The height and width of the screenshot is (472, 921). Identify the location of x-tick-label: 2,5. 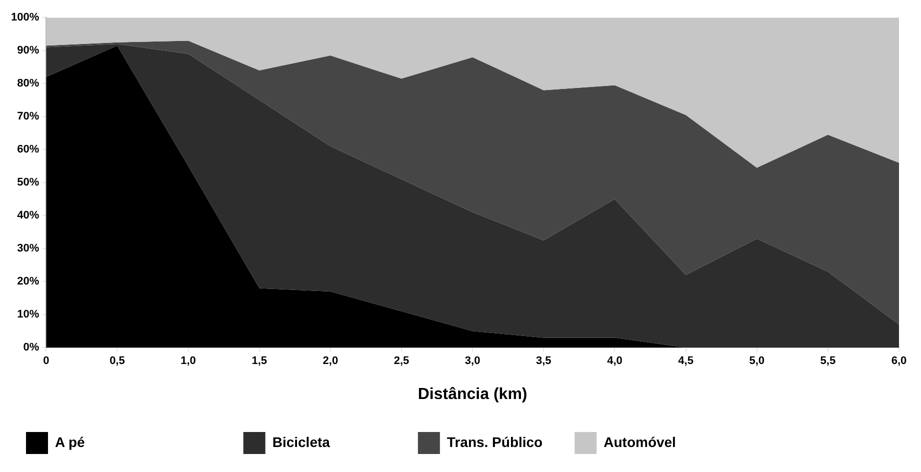
(402, 361).